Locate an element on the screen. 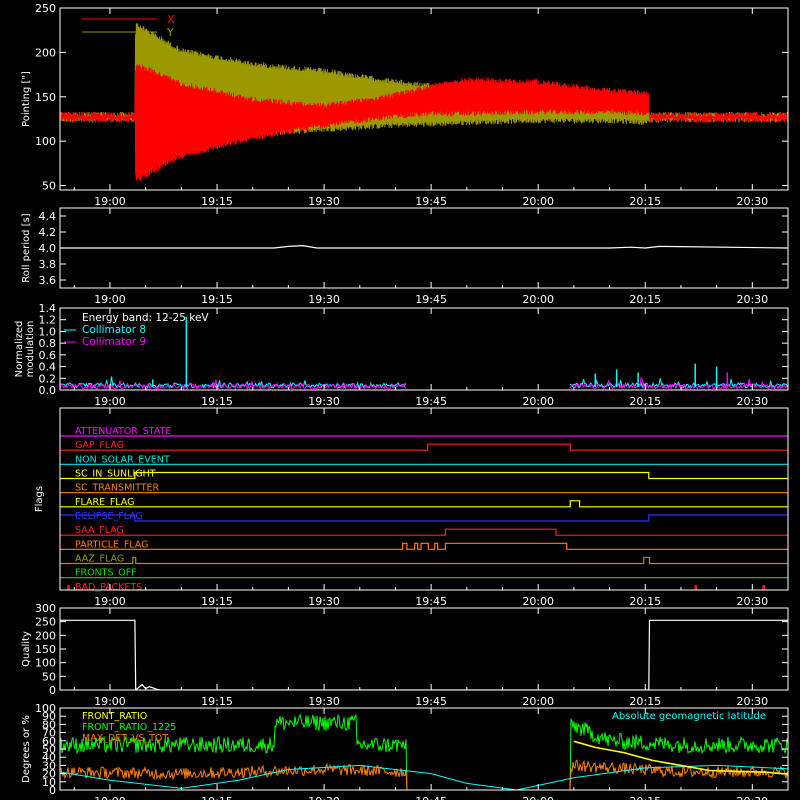 This screenshot has height=800, width=800. flag-aaz-flag-line is located at coordinates (424, 560).